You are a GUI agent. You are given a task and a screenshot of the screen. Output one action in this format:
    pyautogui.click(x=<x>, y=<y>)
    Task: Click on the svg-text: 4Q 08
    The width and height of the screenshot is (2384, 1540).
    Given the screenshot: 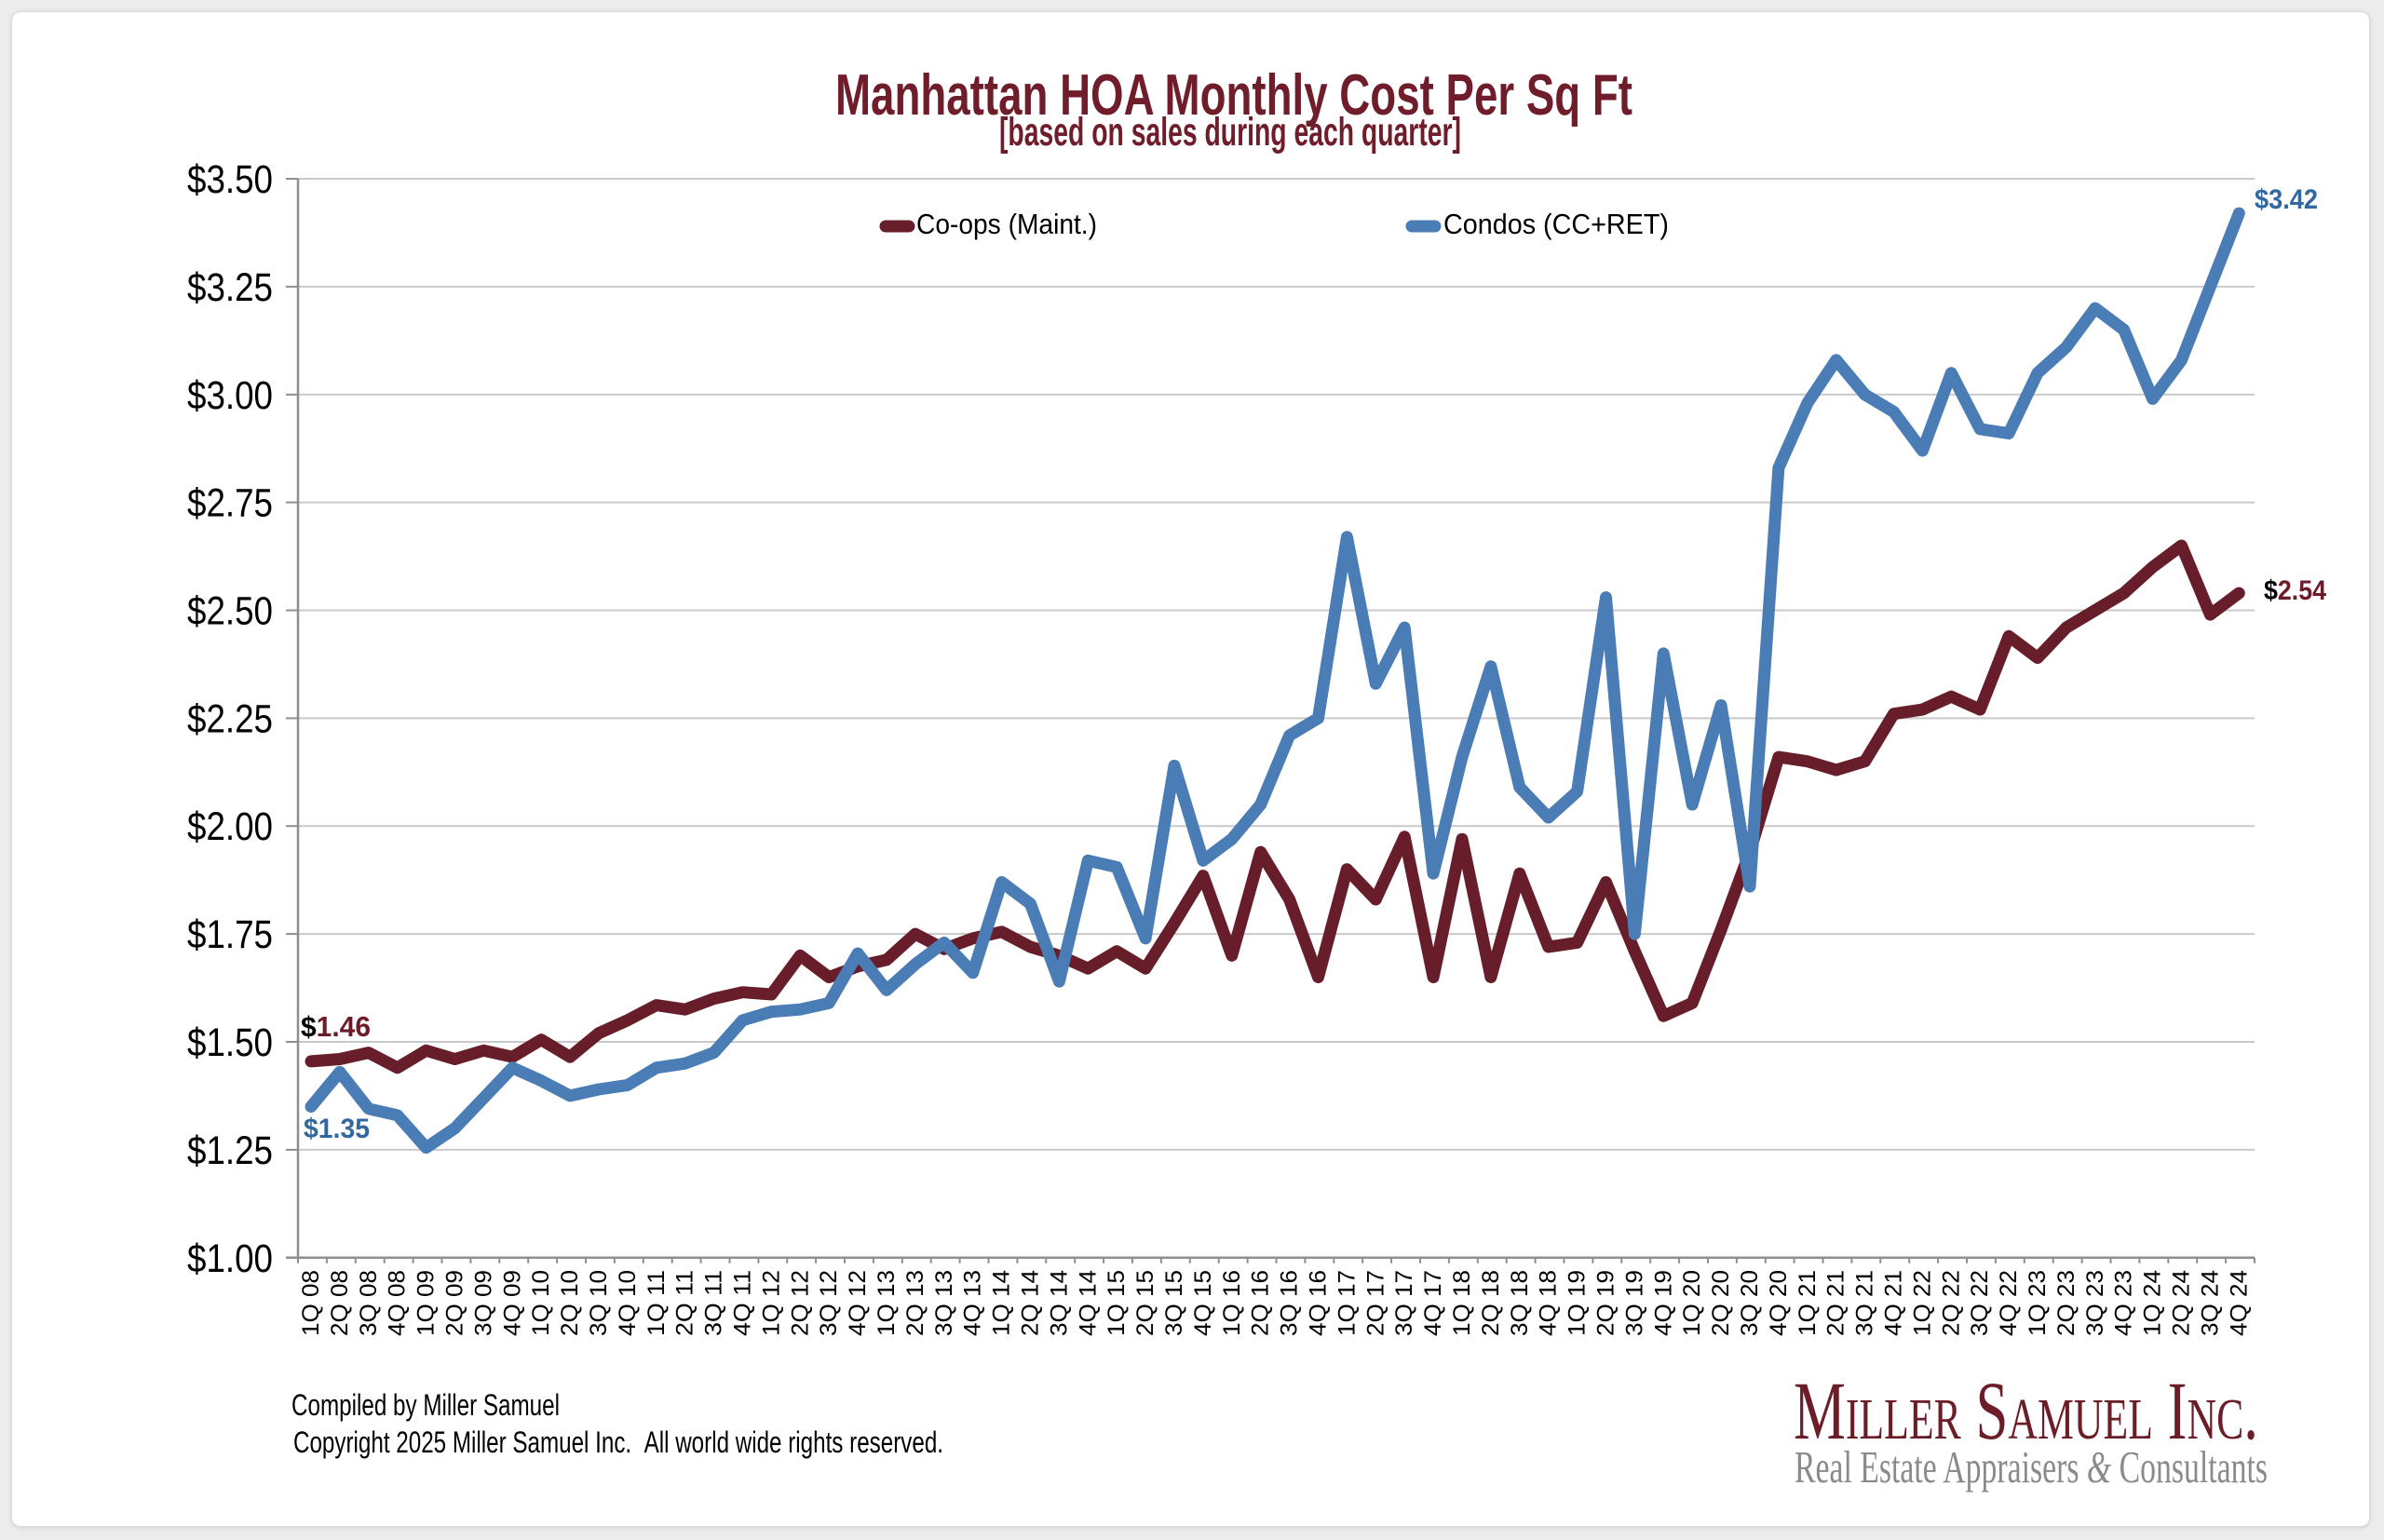 What is the action you would take?
    pyautogui.click(x=398, y=1303)
    